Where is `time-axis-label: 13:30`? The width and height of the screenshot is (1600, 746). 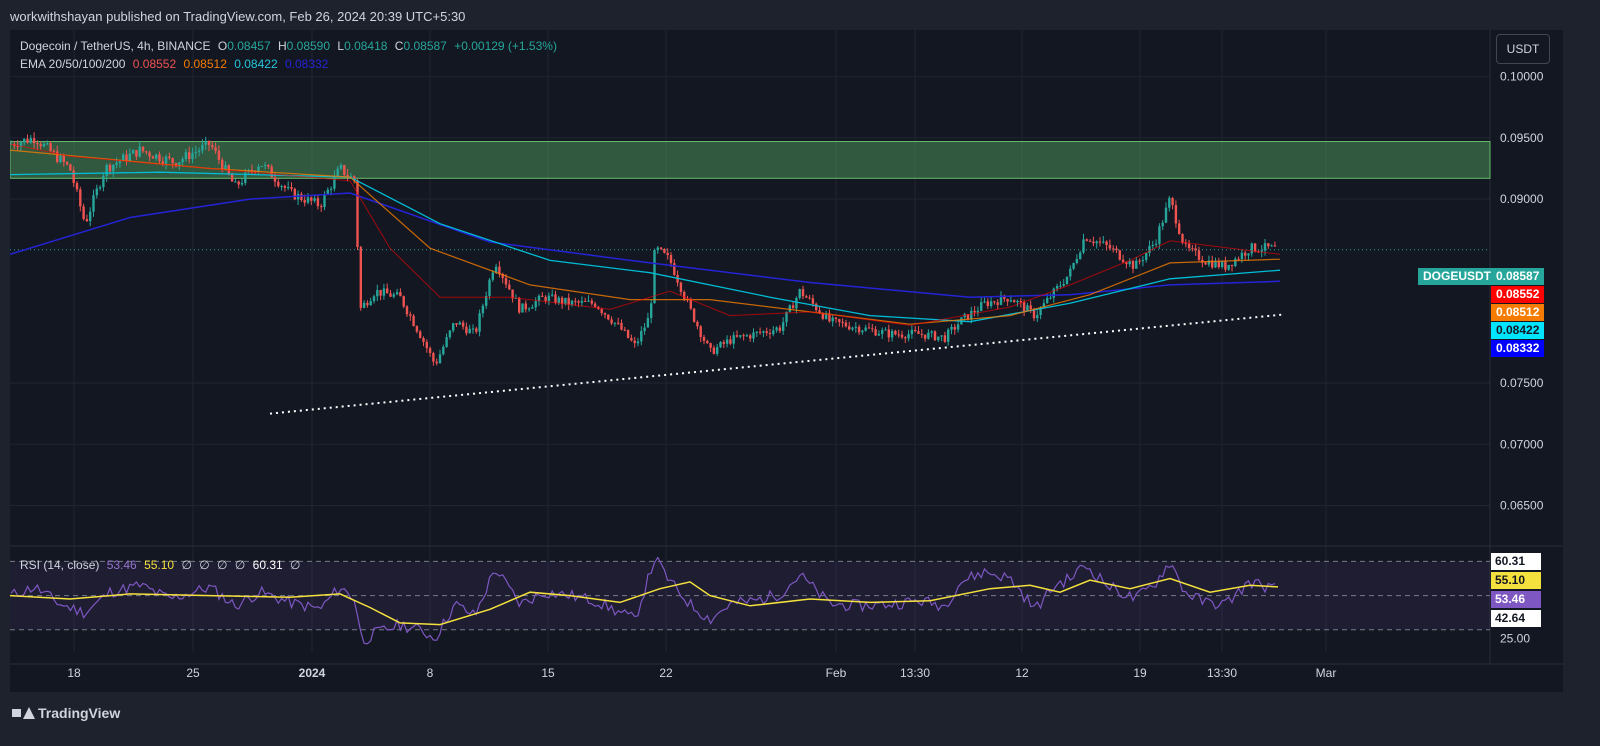
time-axis-label: 13:30 is located at coordinates (1222, 673).